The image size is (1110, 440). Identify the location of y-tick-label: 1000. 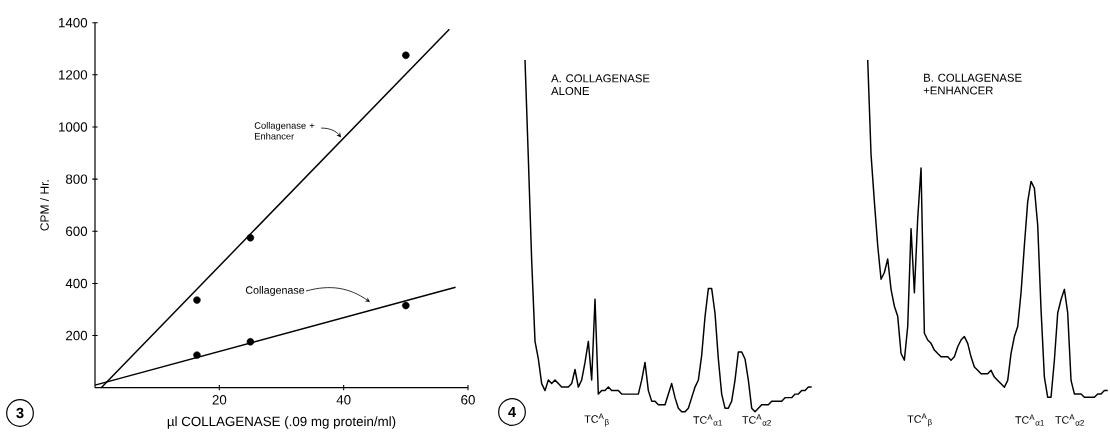
(73, 127).